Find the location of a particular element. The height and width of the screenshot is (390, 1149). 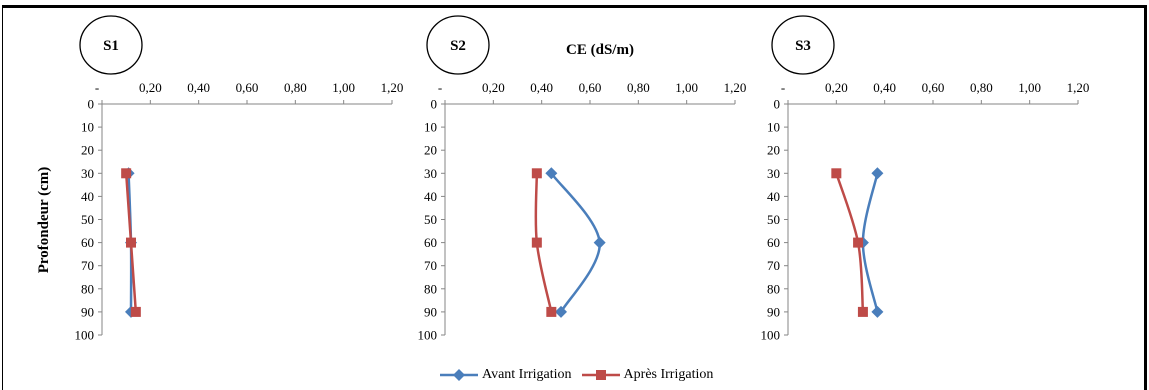

legend-swatch-apres is located at coordinates (600, 375).